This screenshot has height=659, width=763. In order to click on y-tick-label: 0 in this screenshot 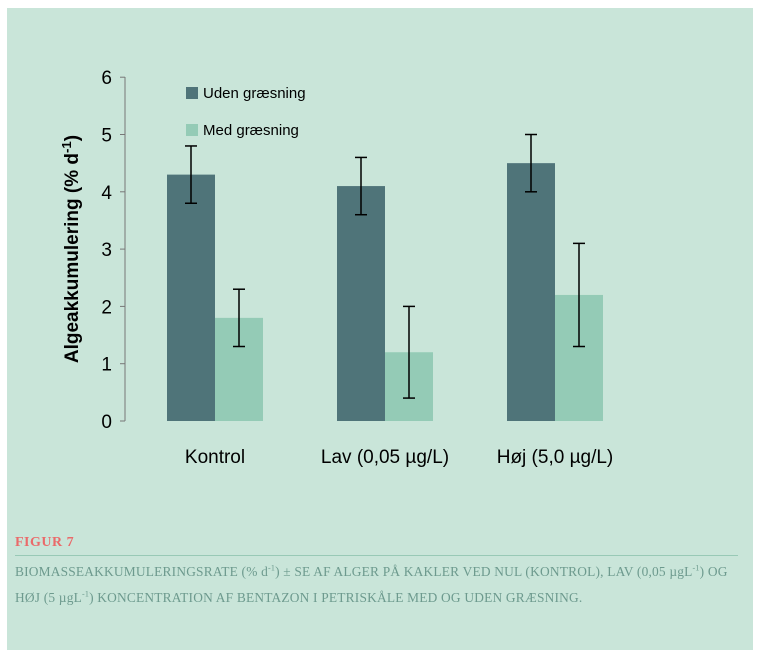, I will do `click(106, 422)`.